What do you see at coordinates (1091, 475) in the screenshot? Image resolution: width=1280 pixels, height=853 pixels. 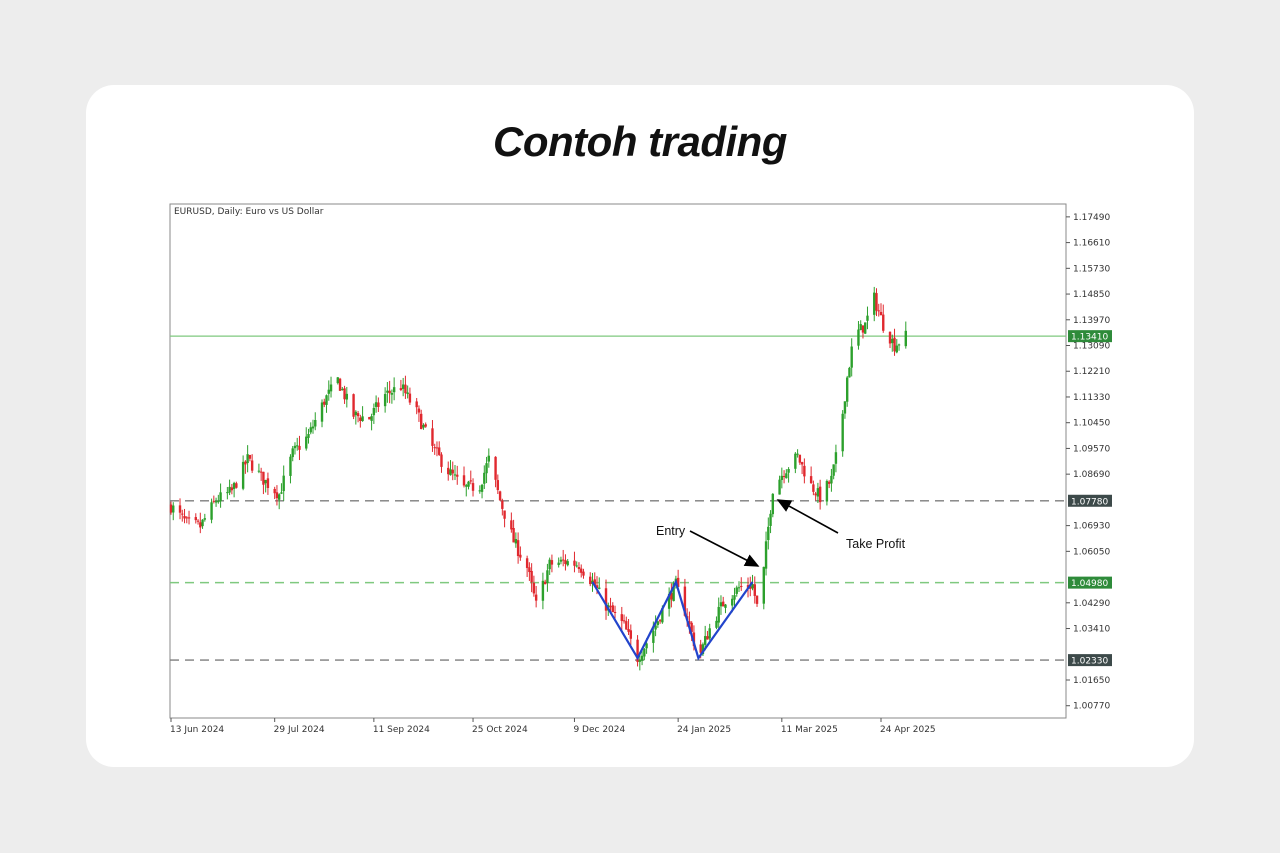 I see `y-tick-label: 1.08690` at bounding box center [1091, 475].